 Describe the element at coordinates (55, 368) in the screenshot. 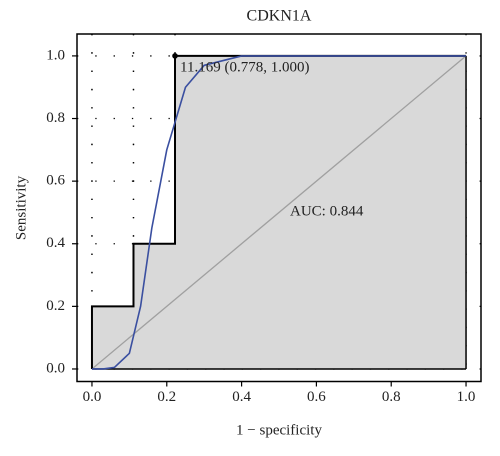

I see `y-tick-label: 0.0` at that location.